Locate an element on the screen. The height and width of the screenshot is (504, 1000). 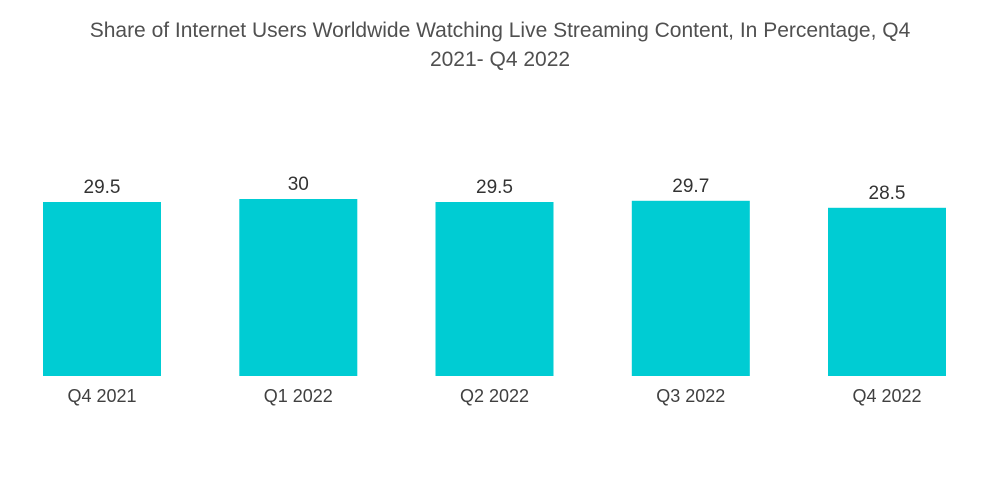
bar-q4-2021 is located at coordinates (102, 289).